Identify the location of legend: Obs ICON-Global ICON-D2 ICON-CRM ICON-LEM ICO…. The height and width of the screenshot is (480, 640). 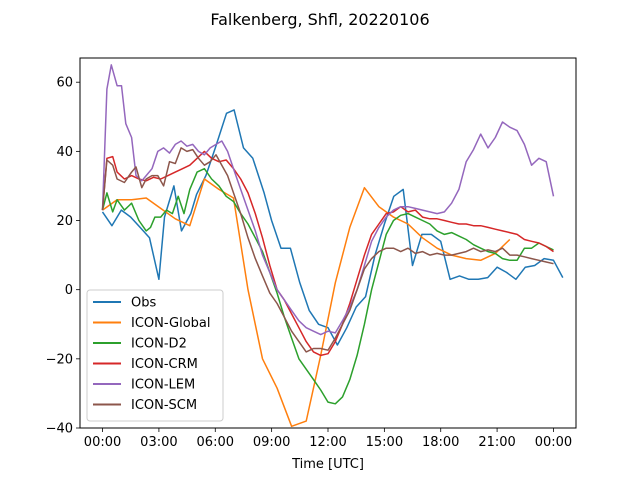
(155, 355).